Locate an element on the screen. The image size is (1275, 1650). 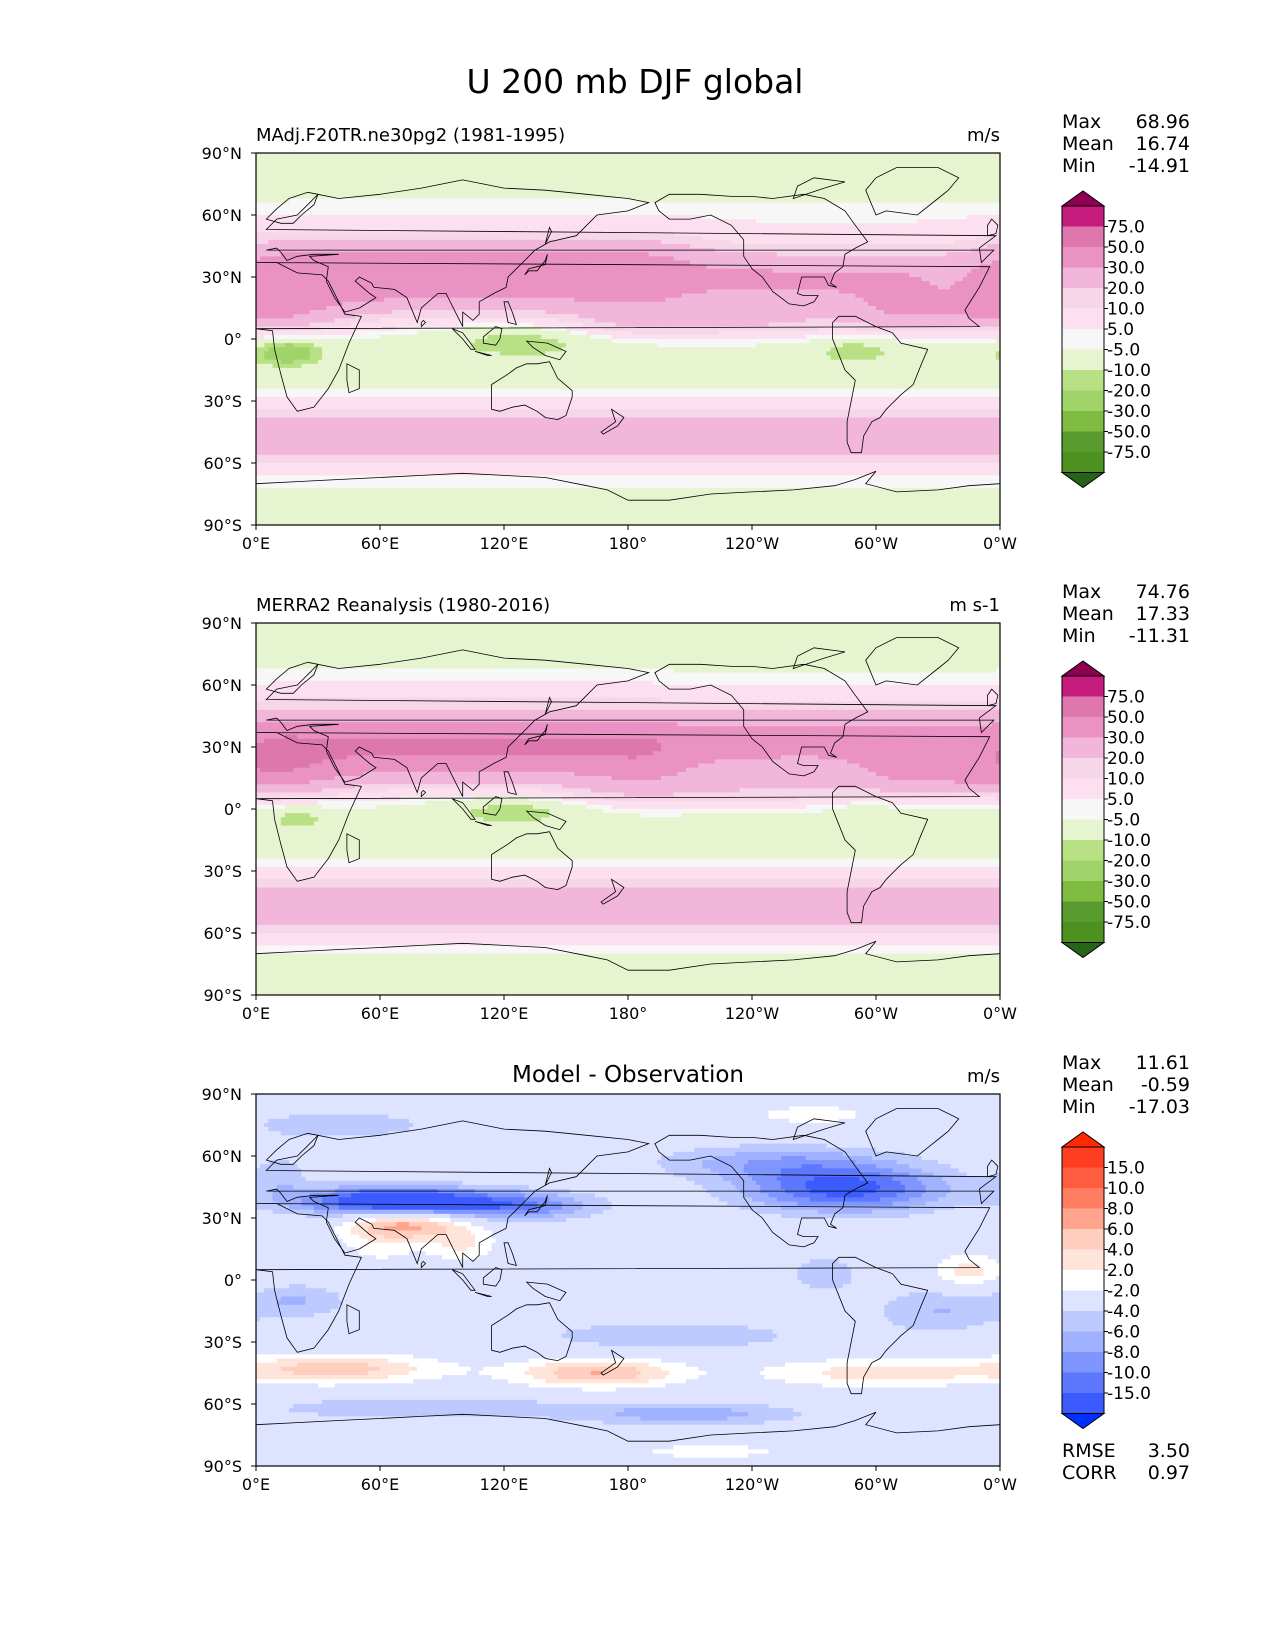
x-tick-label: 180° is located at coordinates (628, 543).